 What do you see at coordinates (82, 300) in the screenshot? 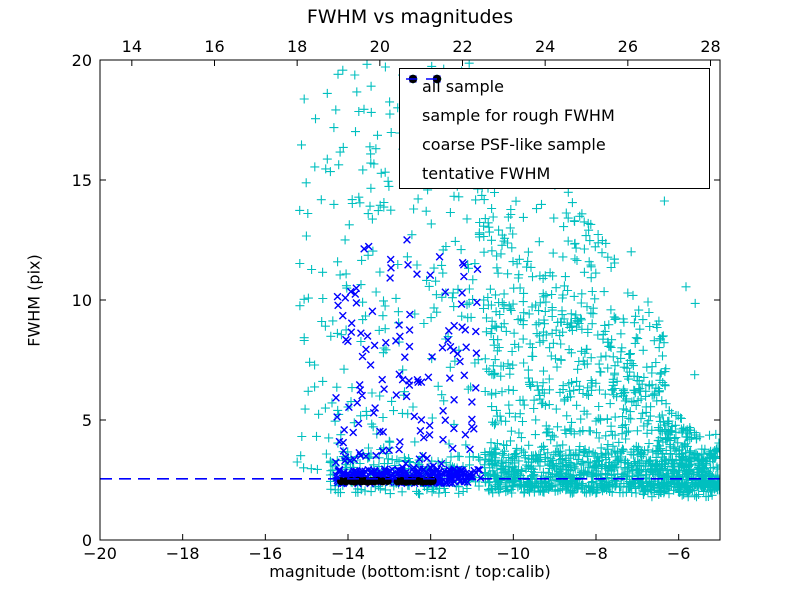
I see `svg-text: 10` at bounding box center [82, 300].